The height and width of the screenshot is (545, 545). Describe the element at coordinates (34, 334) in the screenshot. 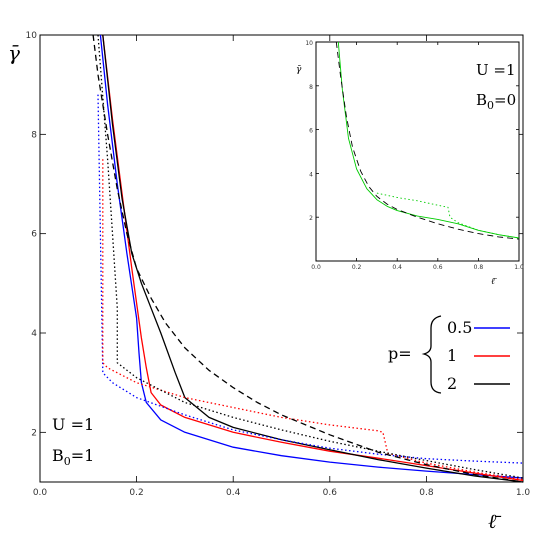

I see `main-y-tick-label: 4` at that location.